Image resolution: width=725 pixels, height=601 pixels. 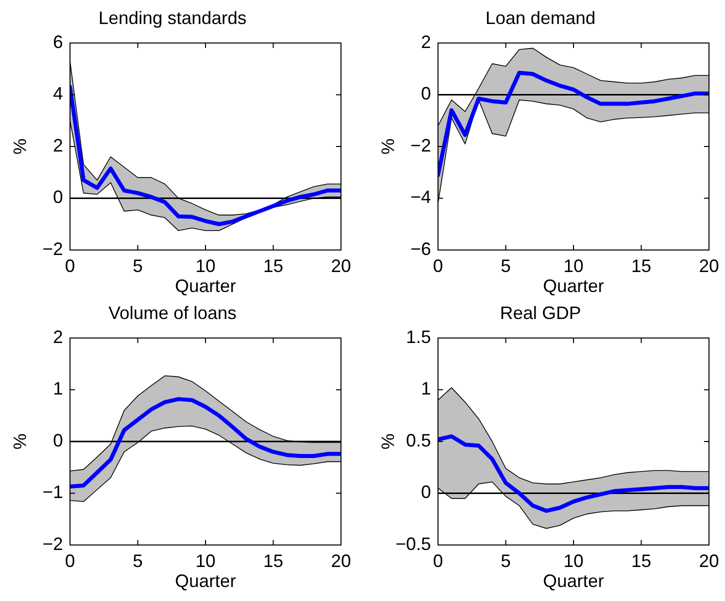 I want to click on y-tick-label: −4, so click(x=420, y=197).